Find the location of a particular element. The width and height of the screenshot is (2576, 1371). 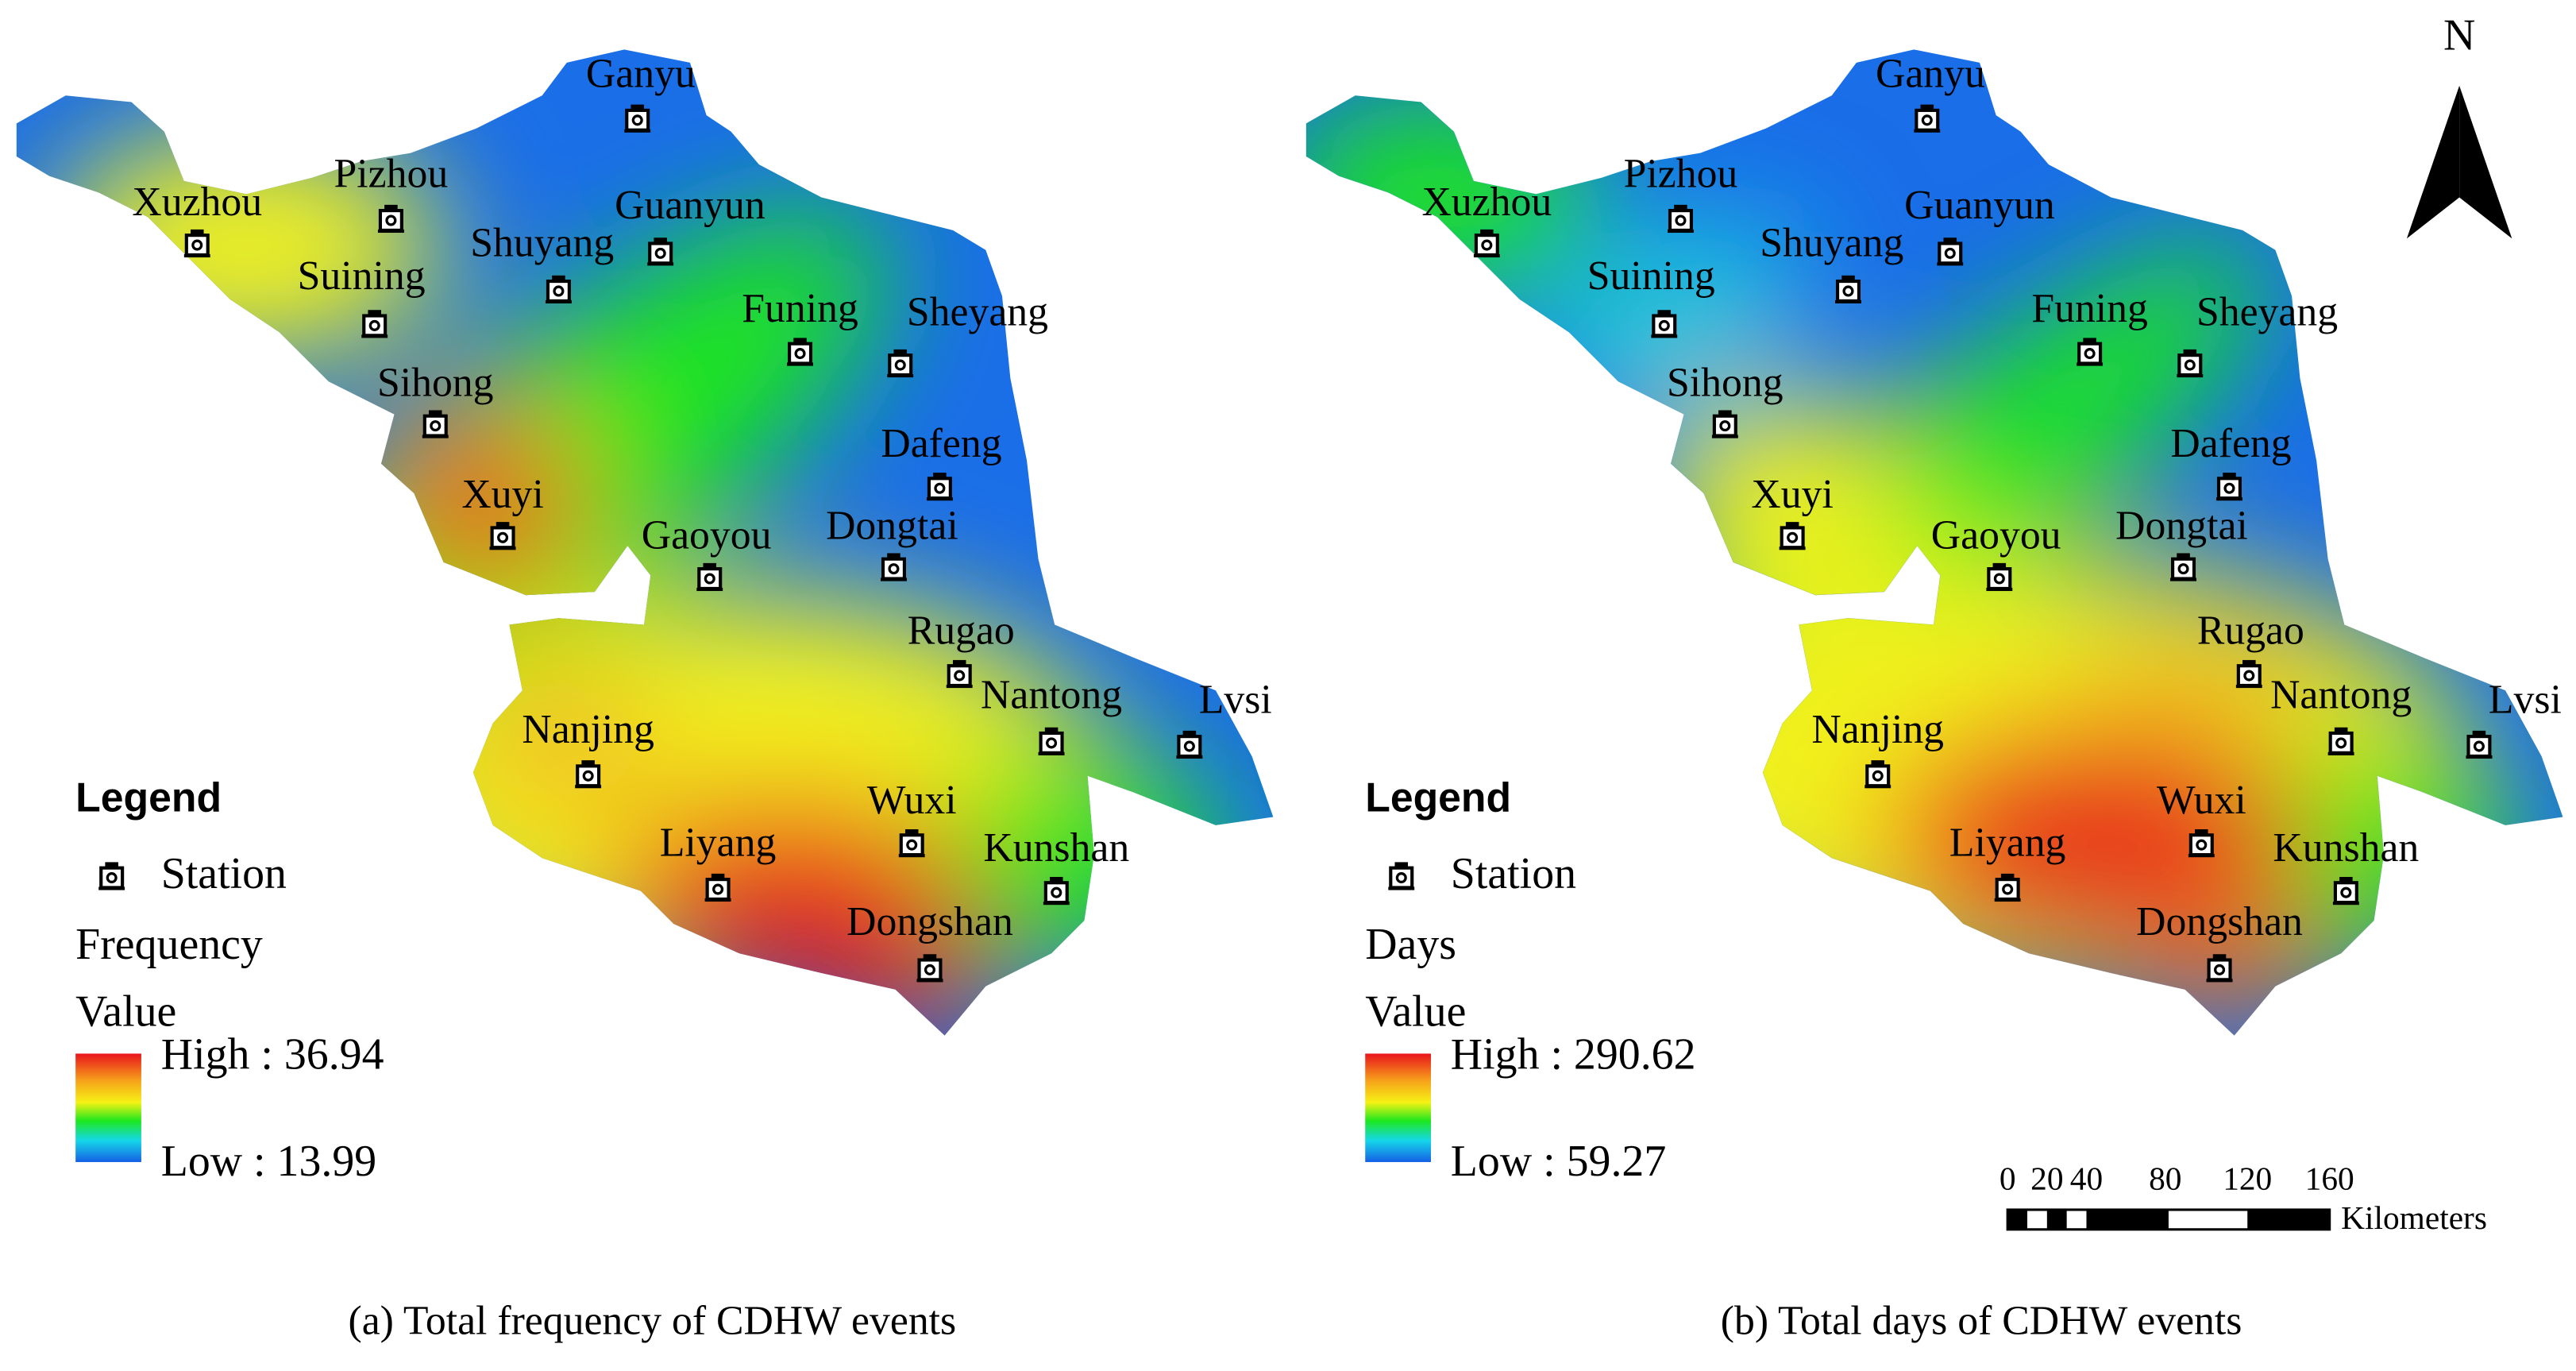

caption: (a) Total frequency of CDHW events is located at coordinates (653, 1321).